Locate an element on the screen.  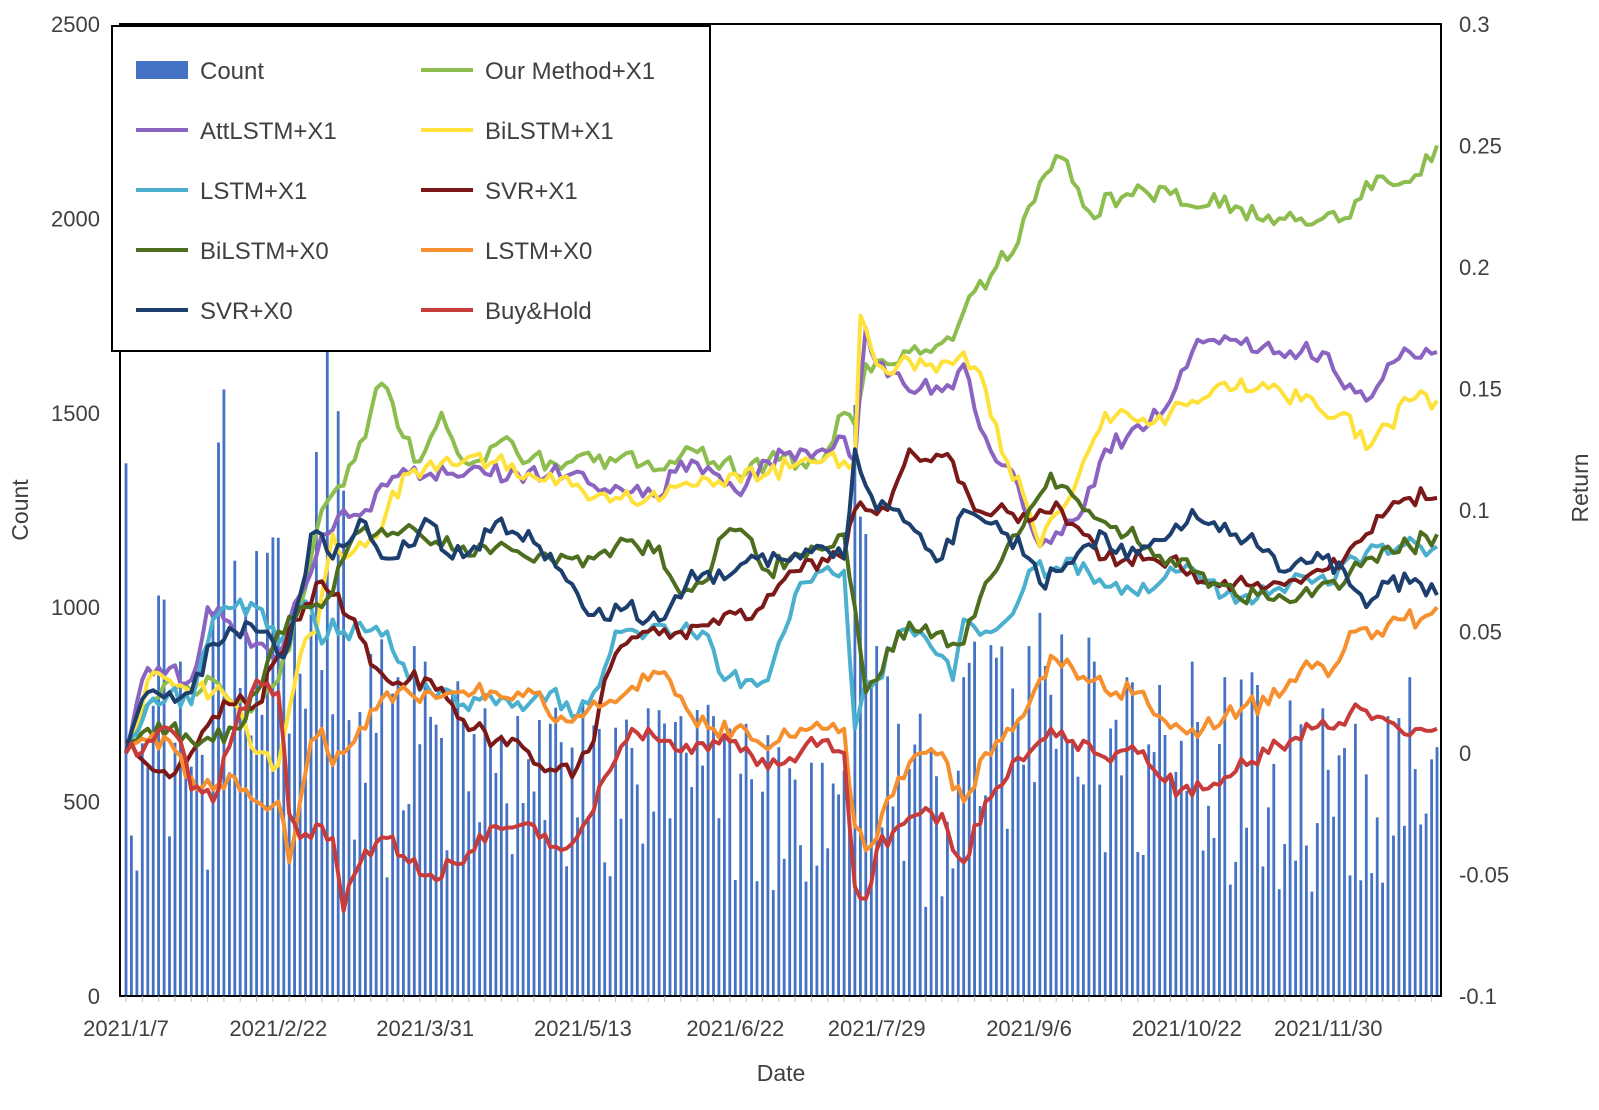
x-tick-label: 2021/2/22 is located at coordinates (278, 1028).